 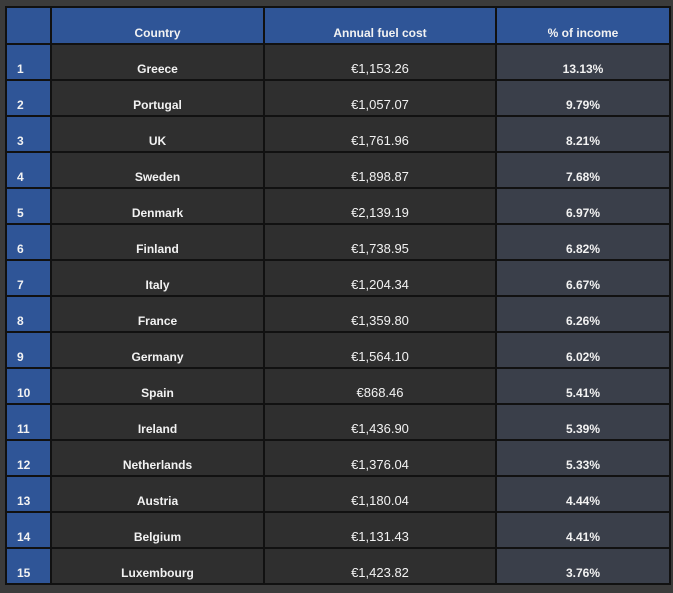 What do you see at coordinates (28, 170) in the screenshot?
I see `cell-rank: 4` at bounding box center [28, 170].